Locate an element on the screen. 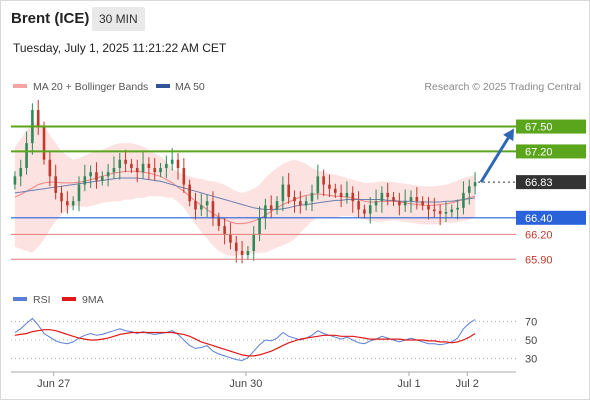 The height and width of the screenshot is (400, 590). ma50-legend-label: MA 50 is located at coordinates (190, 87).